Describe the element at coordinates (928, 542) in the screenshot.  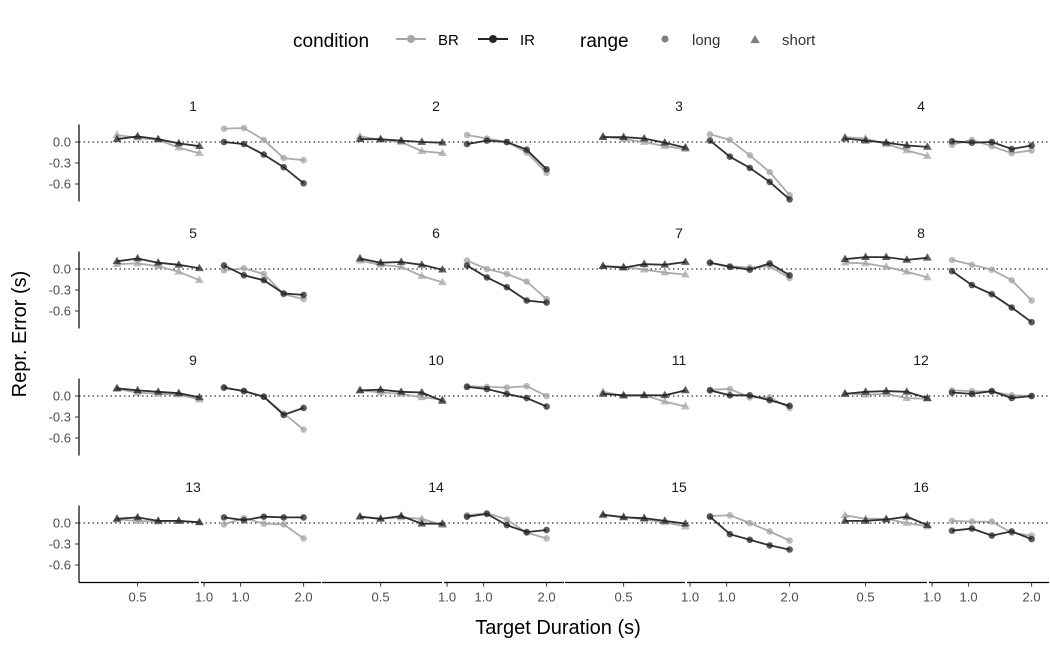
I see `panel-16: 16 0.5 1.0 1.0 2.0` at that location.